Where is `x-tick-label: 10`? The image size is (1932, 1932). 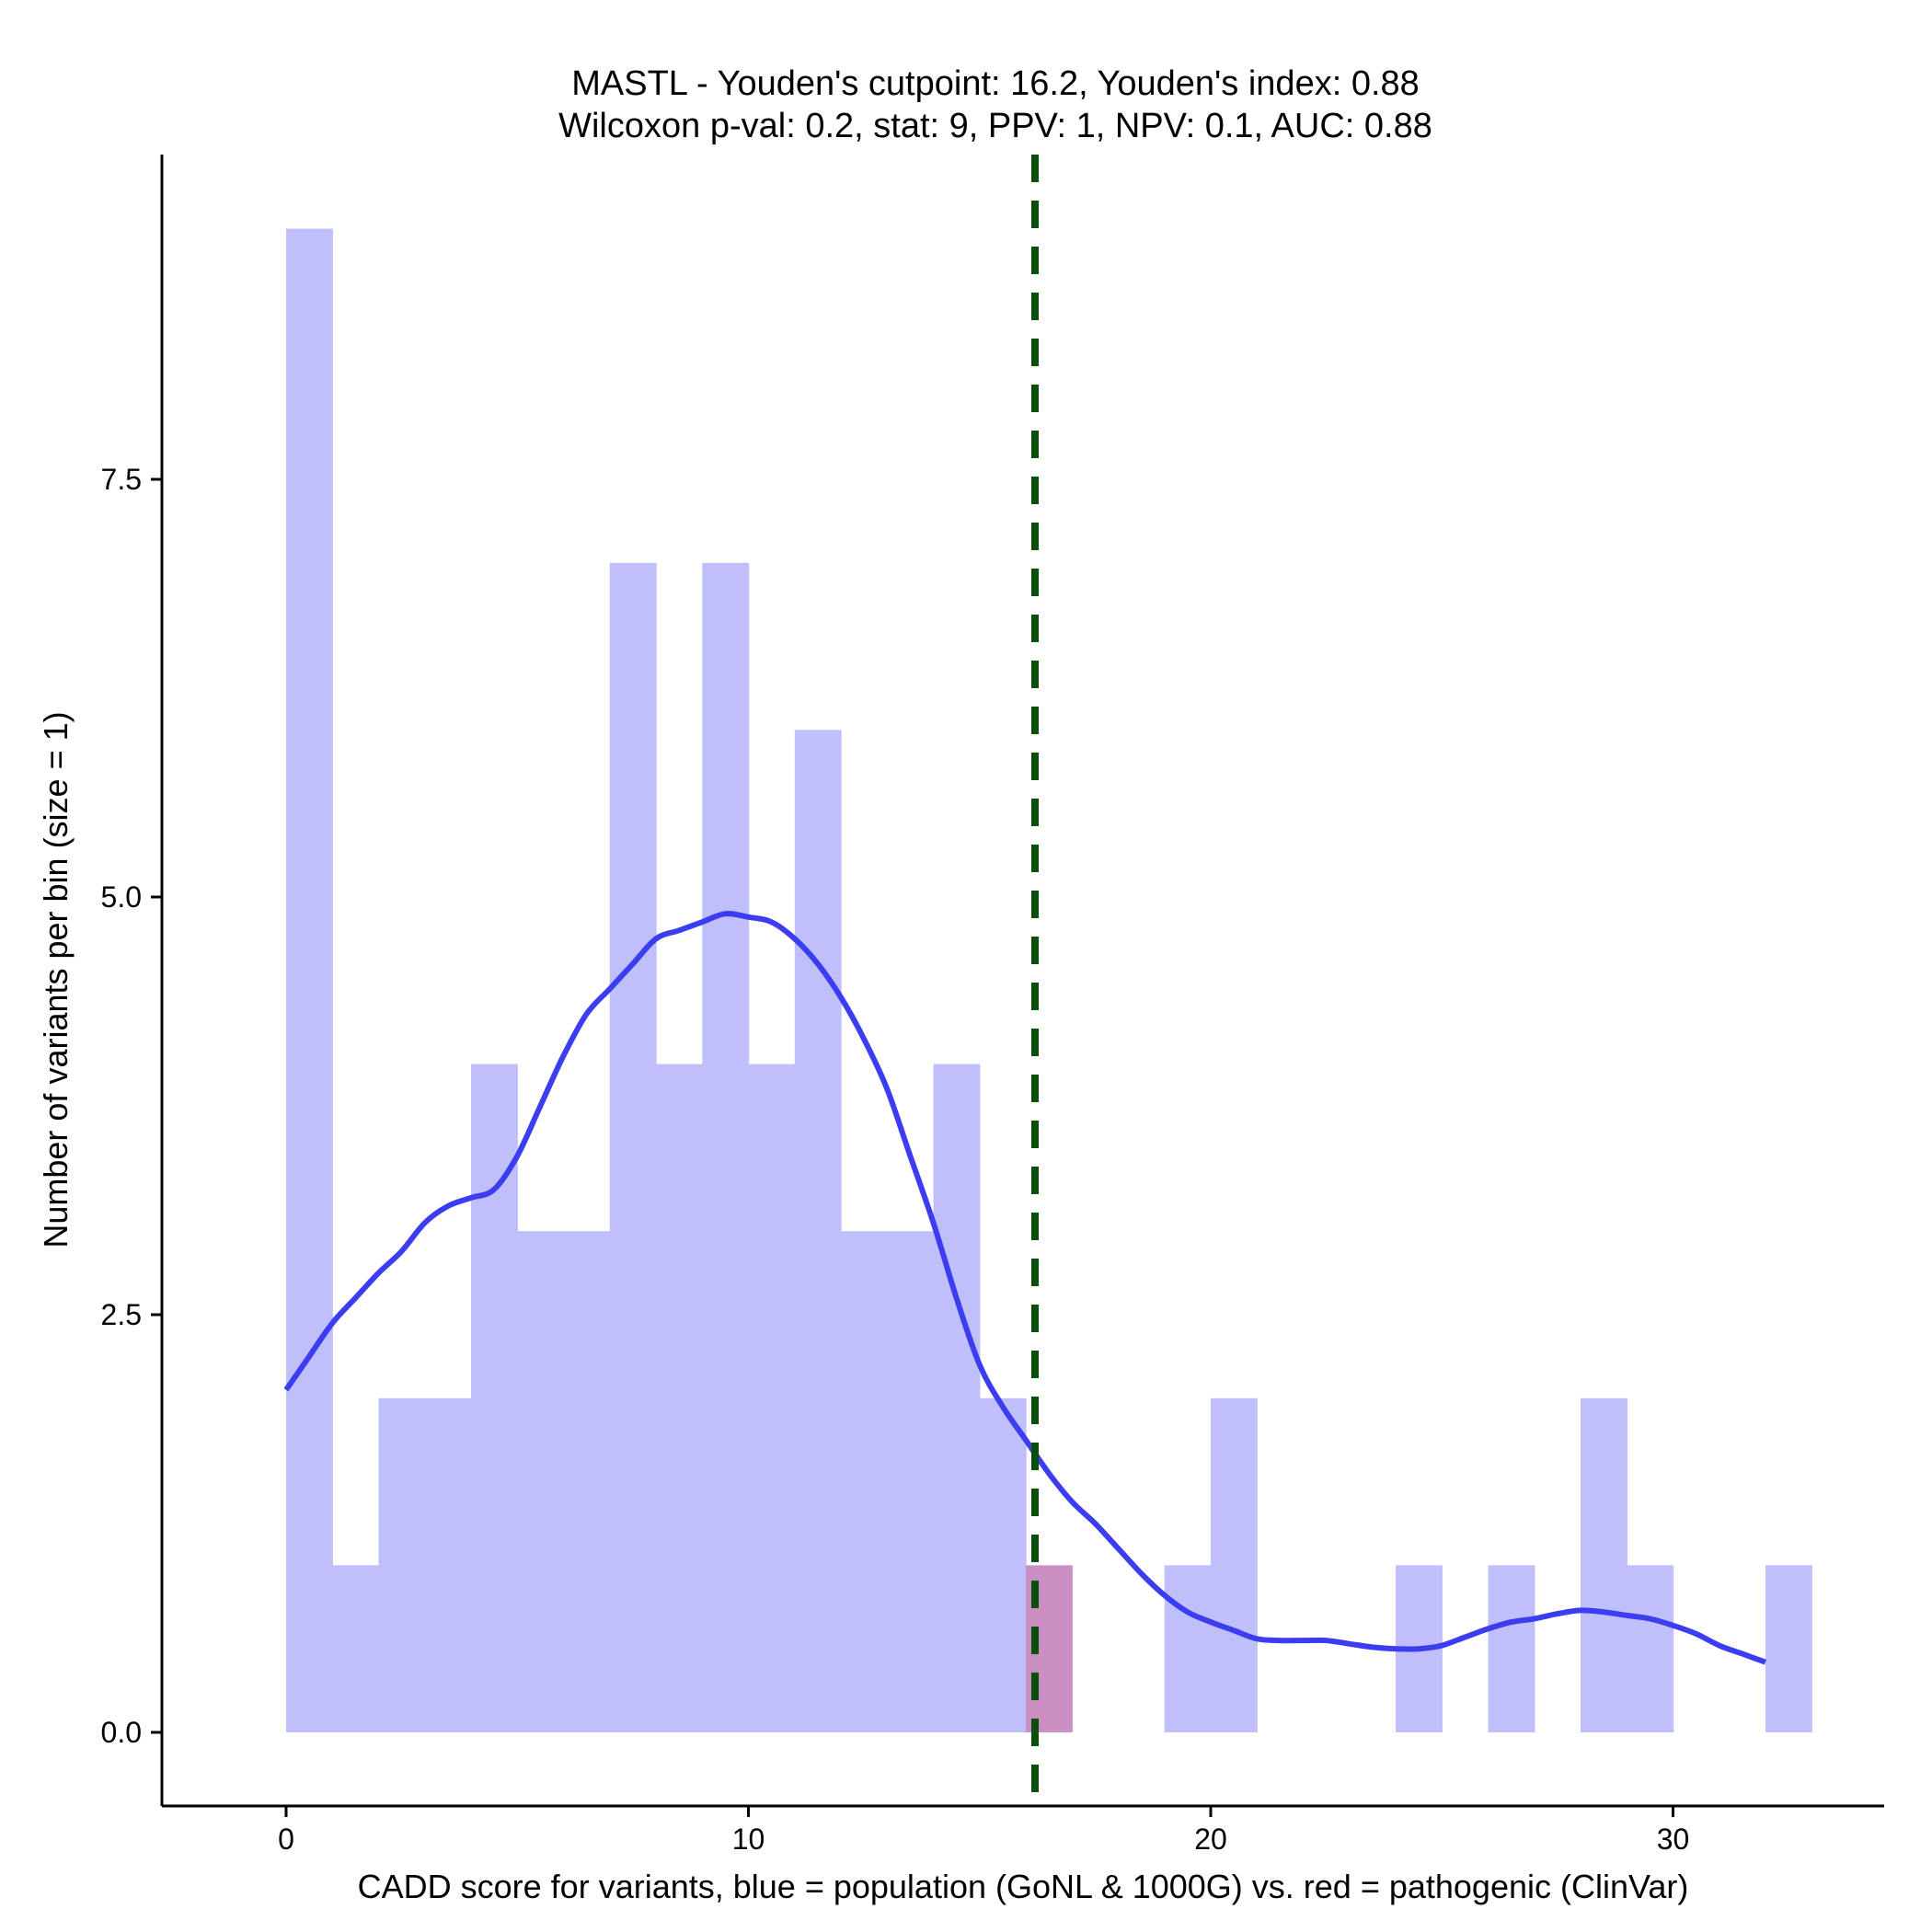 x-tick-label: 10 is located at coordinates (748, 1839).